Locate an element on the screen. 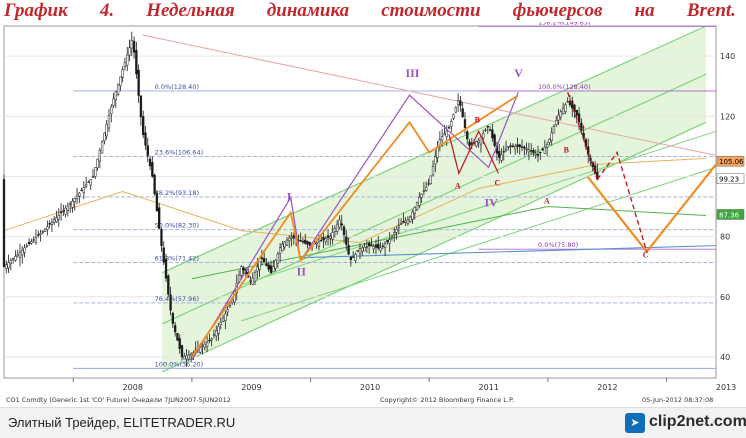 Image resolution: width=746 pixels, height=438 pixels. price-tag-label: 99.23 is located at coordinates (729, 180).